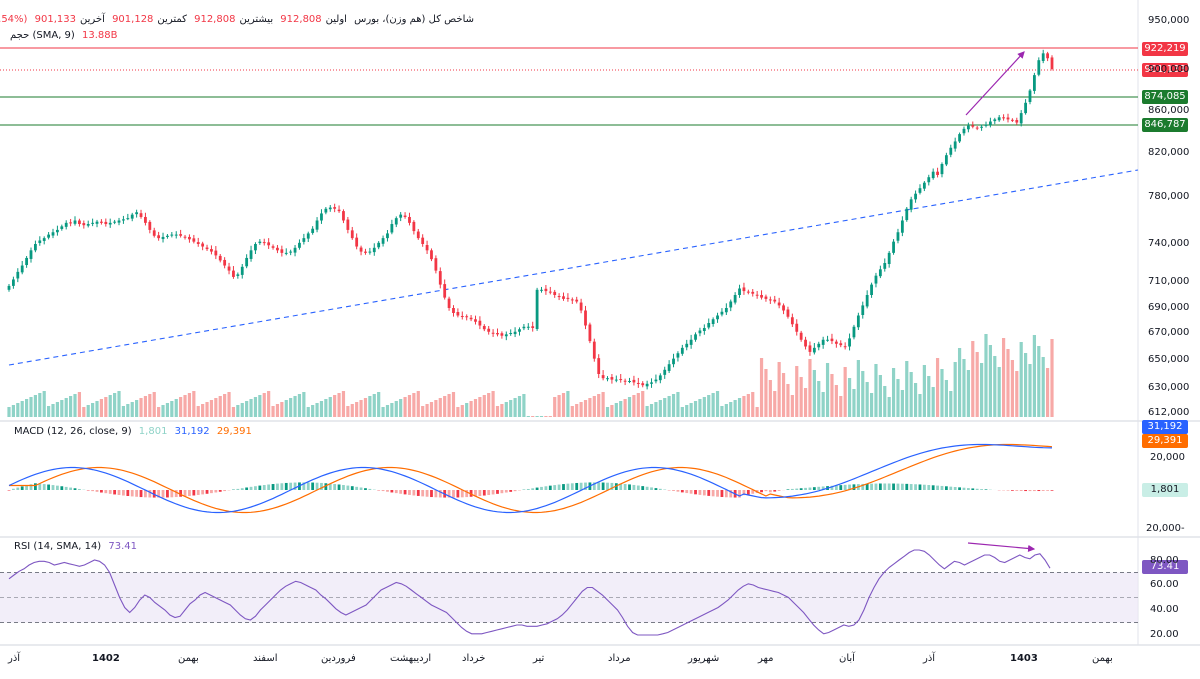 This screenshot has height=679, width=1200. Describe the element at coordinates (92, 19) in the screenshot. I see `last-label: آخرین` at that location.